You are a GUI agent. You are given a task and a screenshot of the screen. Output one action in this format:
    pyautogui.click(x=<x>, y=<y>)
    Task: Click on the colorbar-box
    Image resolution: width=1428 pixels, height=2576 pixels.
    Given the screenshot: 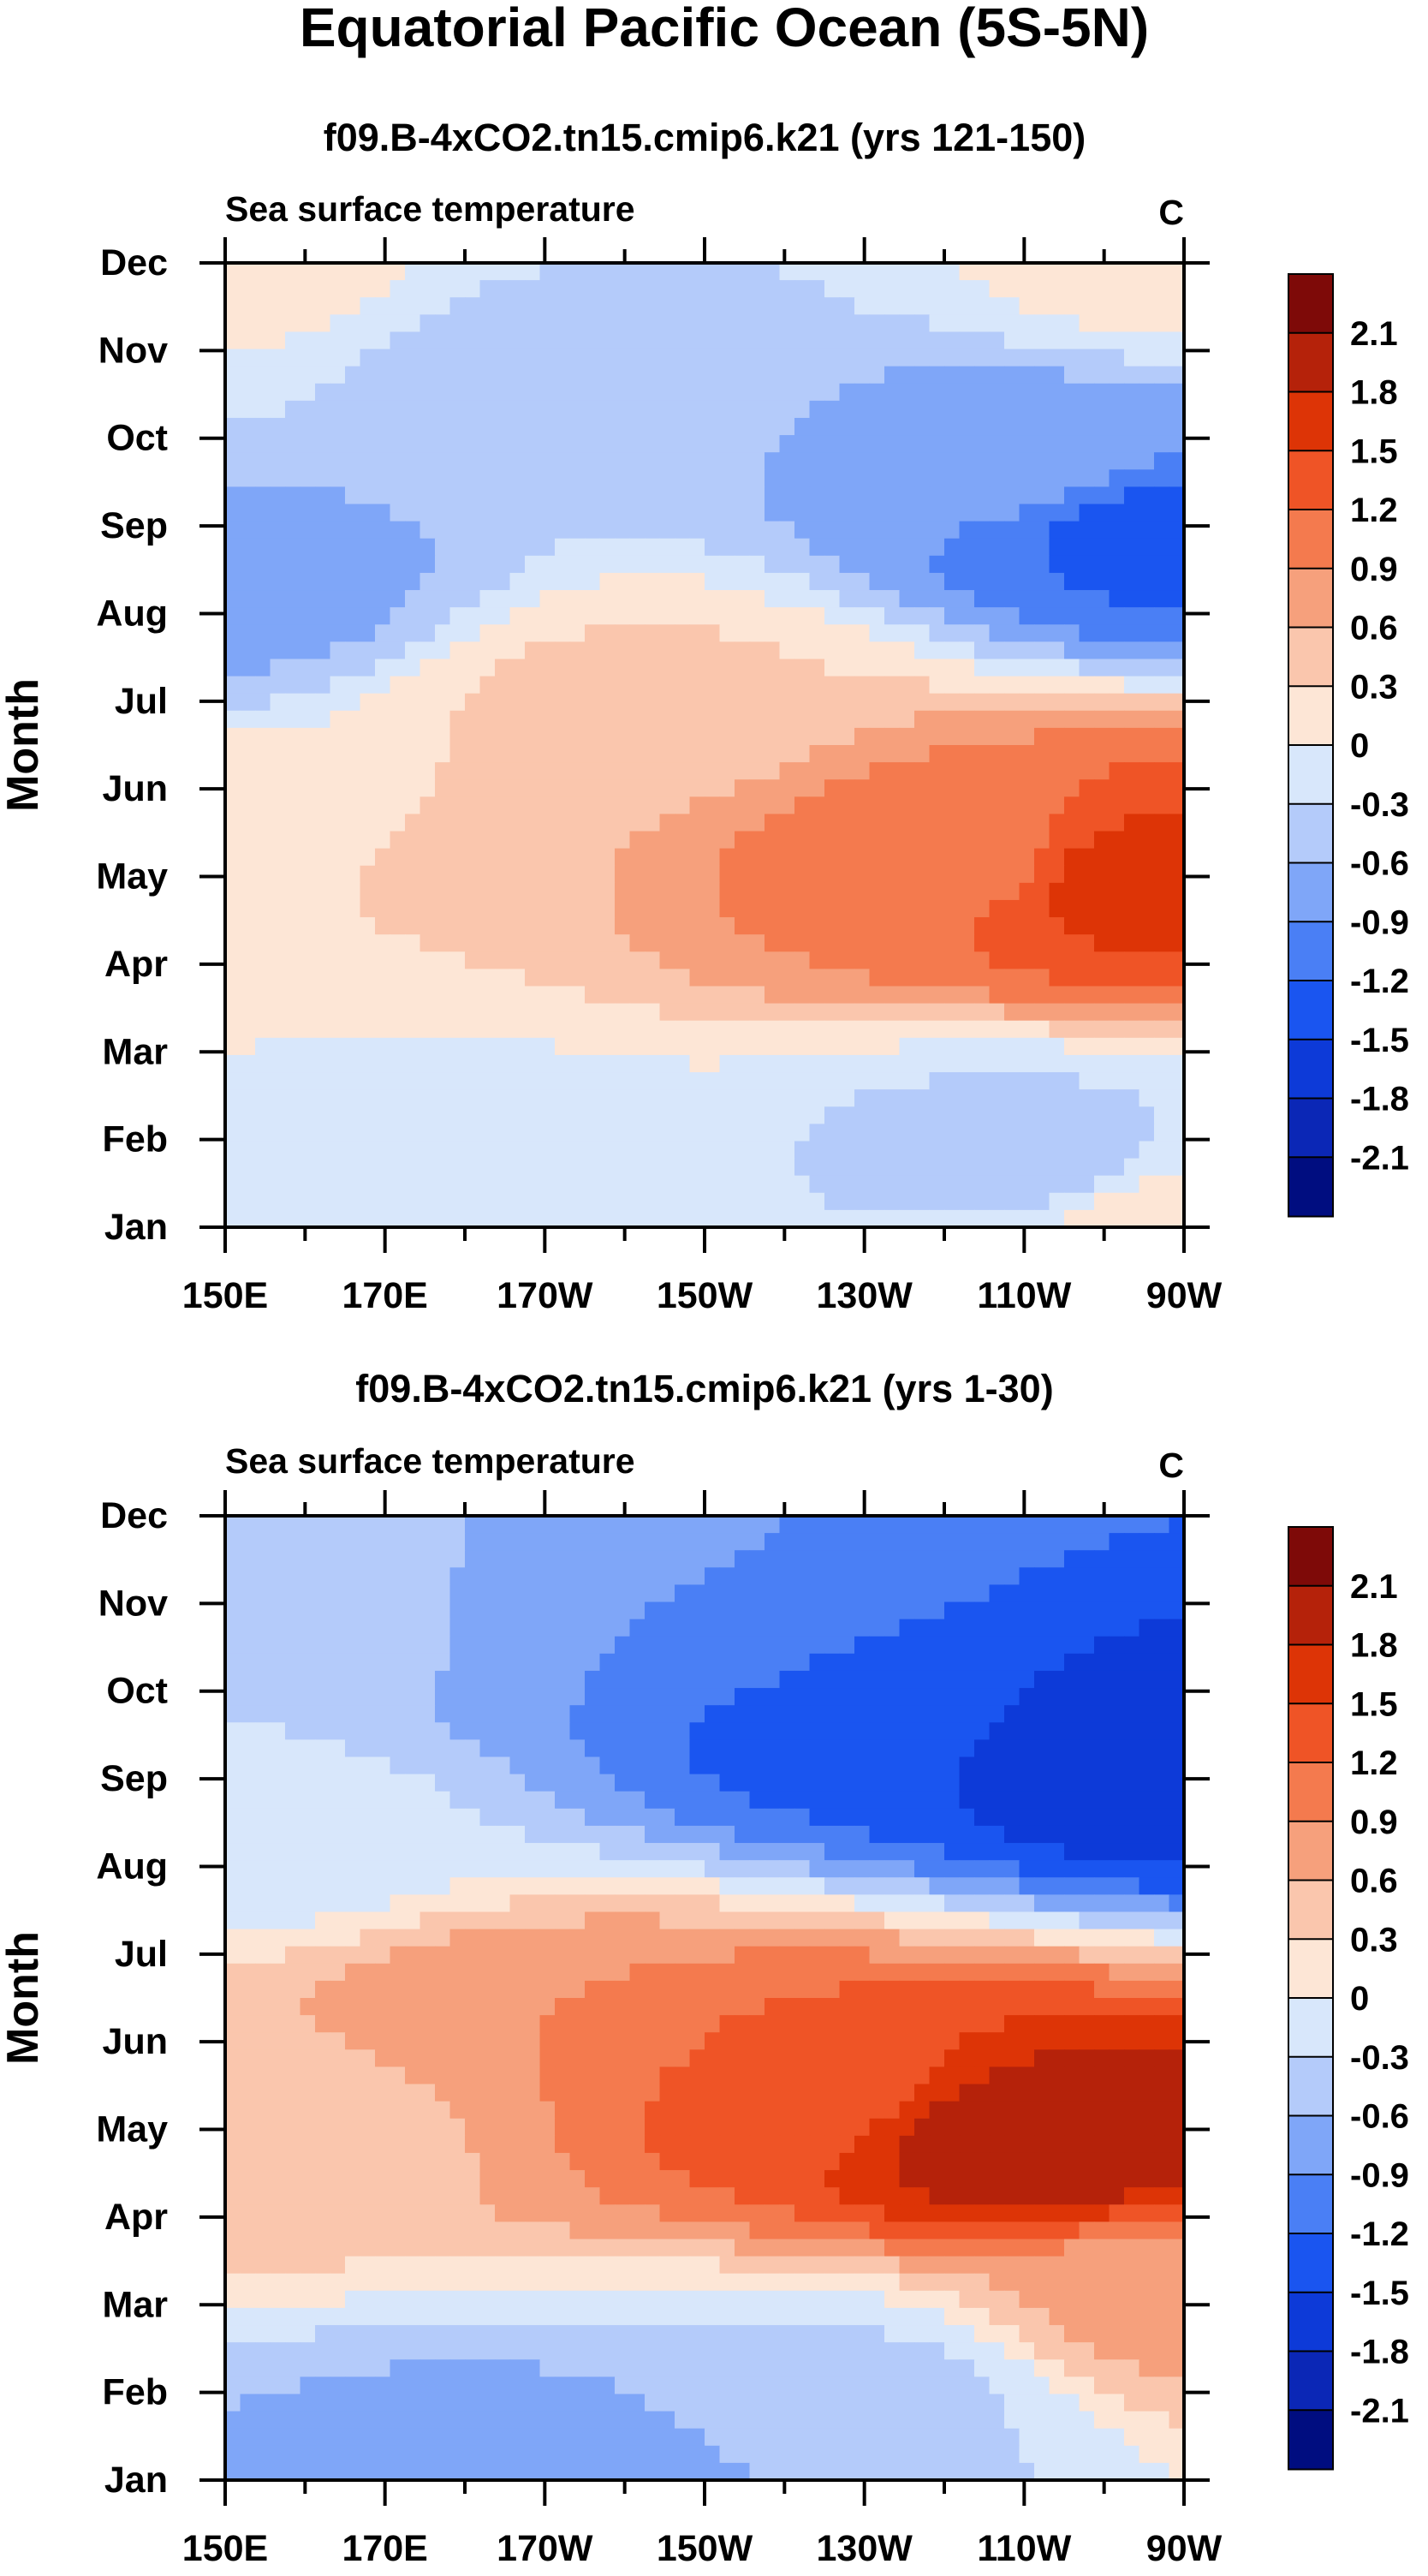 What is the action you would take?
    pyautogui.click(x=1311, y=951)
    